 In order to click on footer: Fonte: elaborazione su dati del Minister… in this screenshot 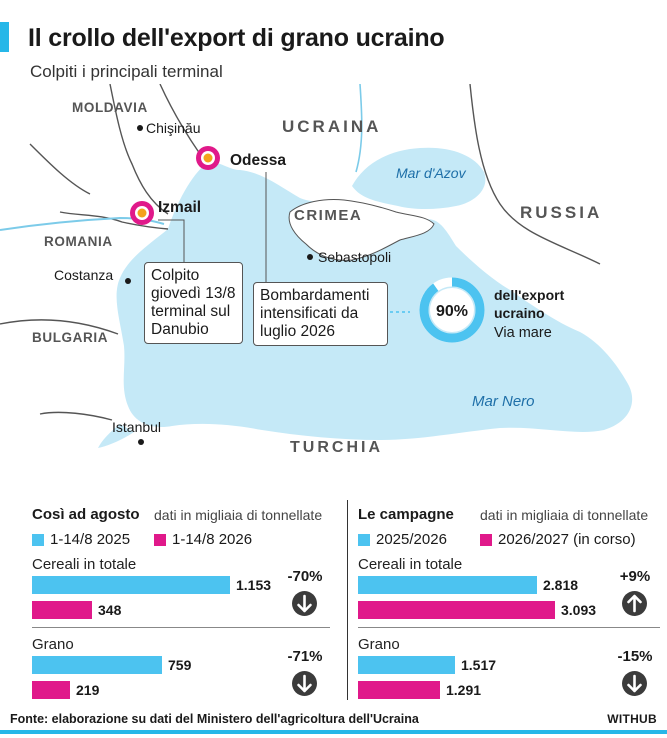, I will do `click(333, 725)`.